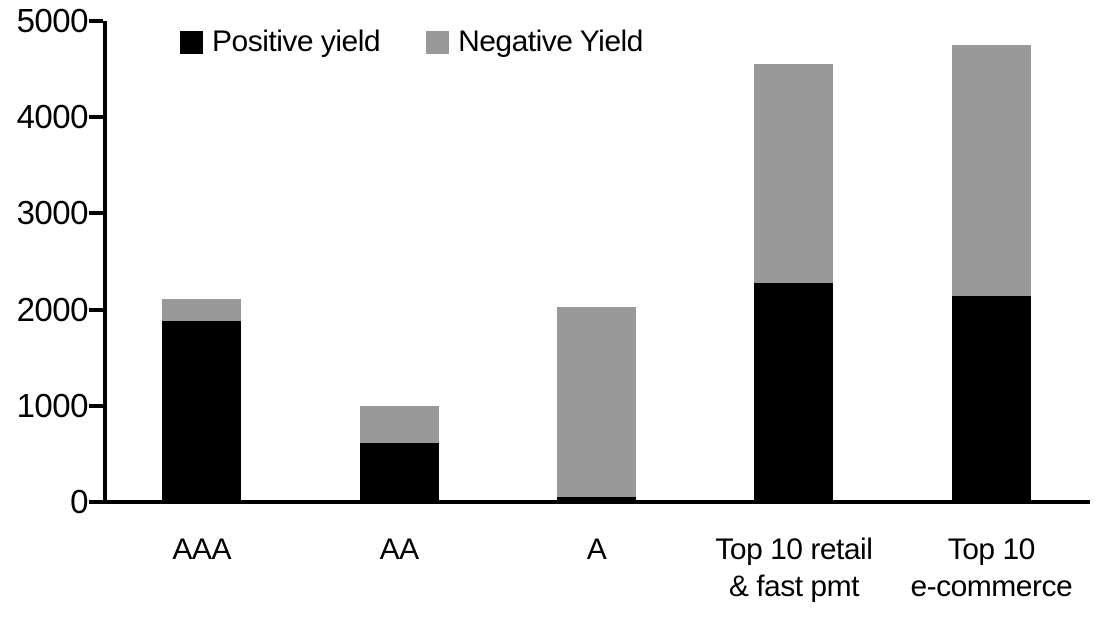  Describe the element at coordinates (202, 310) in the screenshot. I see `bar-aaa-negative-yield` at that location.